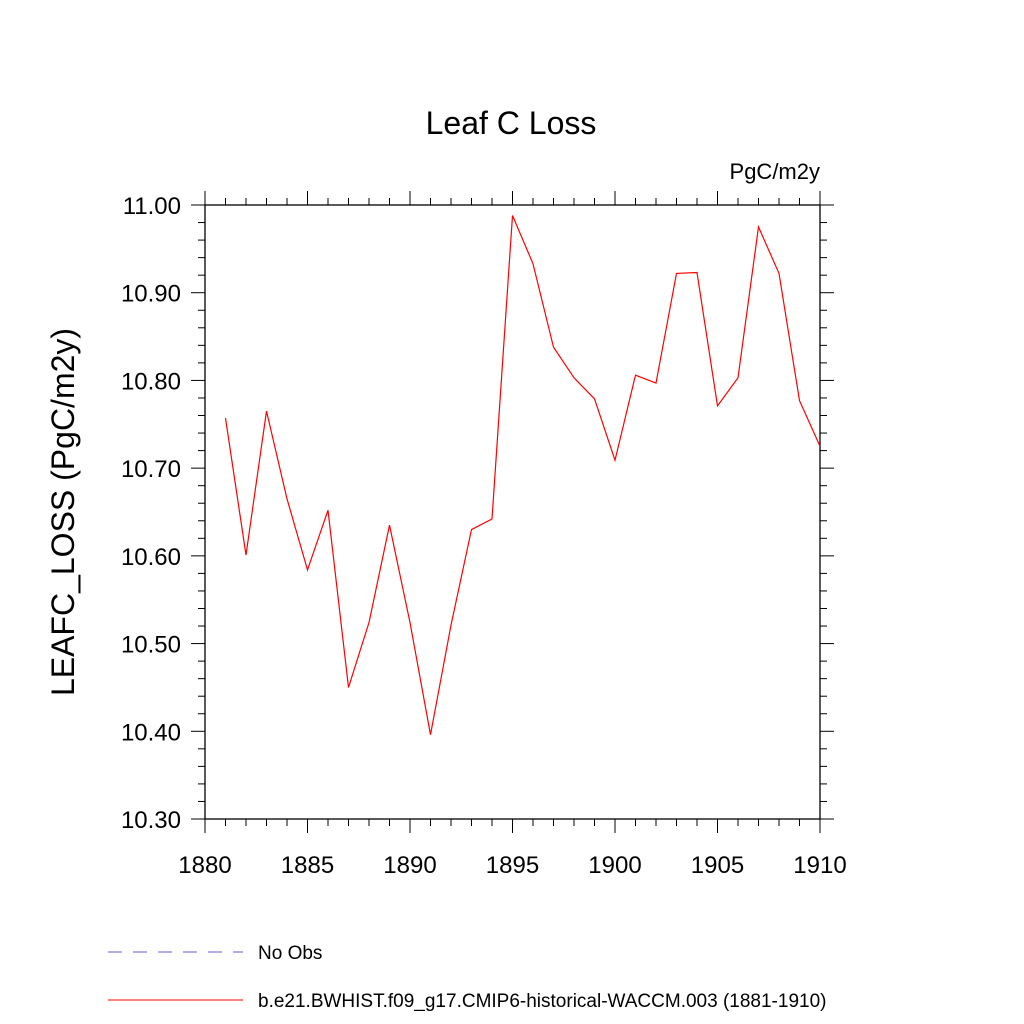 Image resolution: width=1024 pixels, height=1024 pixels. I want to click on x-tick-label: 1885, so click(307, 865).